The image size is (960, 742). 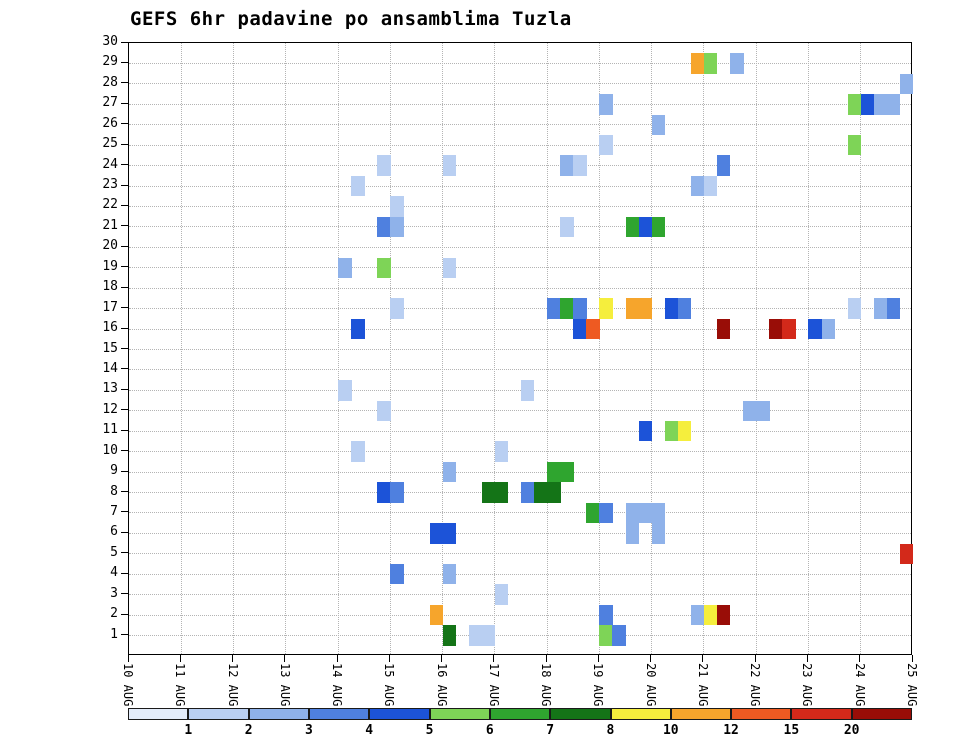 What do you see at coordinates (110, 144) in the screenshot?
I see `y-tick-label: 25` at bounding box center [110, 144].